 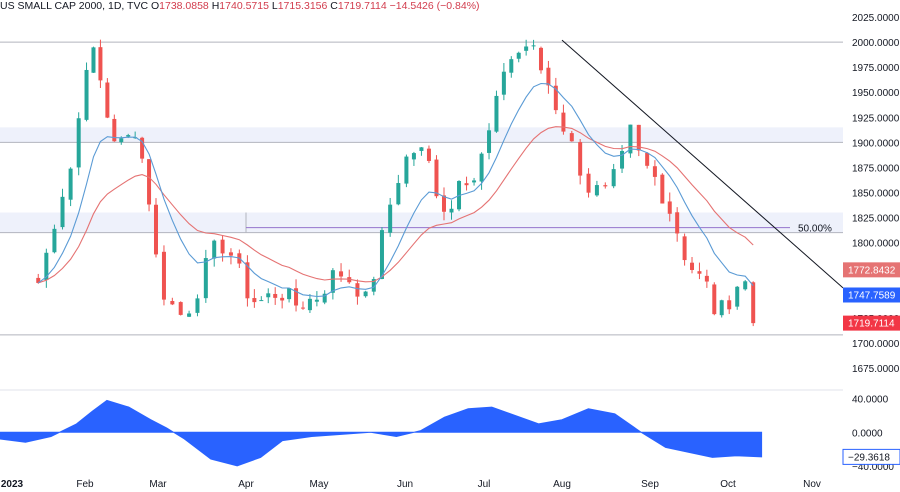 I want to click on price-tick-label: 1950.0000, so click(x=876, y=93).